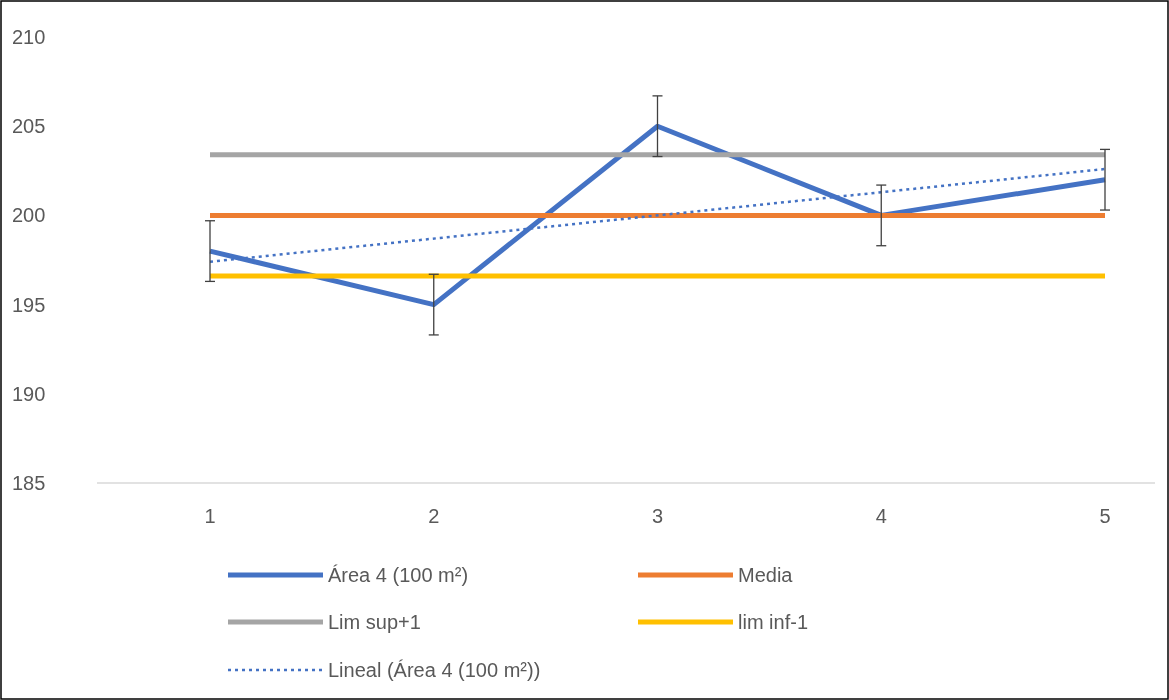 Image resolution: width=1169 pixels, height=700 pixels. What do you see at coordinates (29, 483) in the screenshot?
I see `y-tick-label: 185` at bounding box center [29, 483].